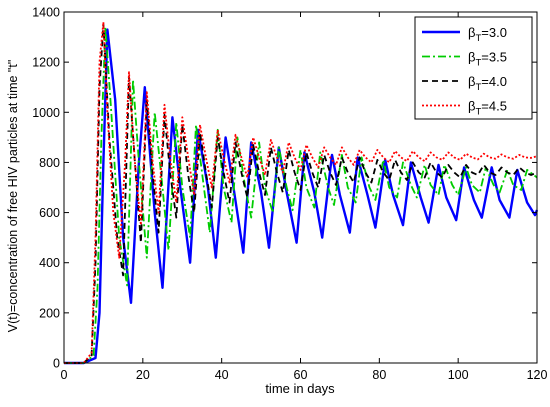 This screenshot has width=550, height=407. I want to click on y-tick-label: 800, so click(49, 163).